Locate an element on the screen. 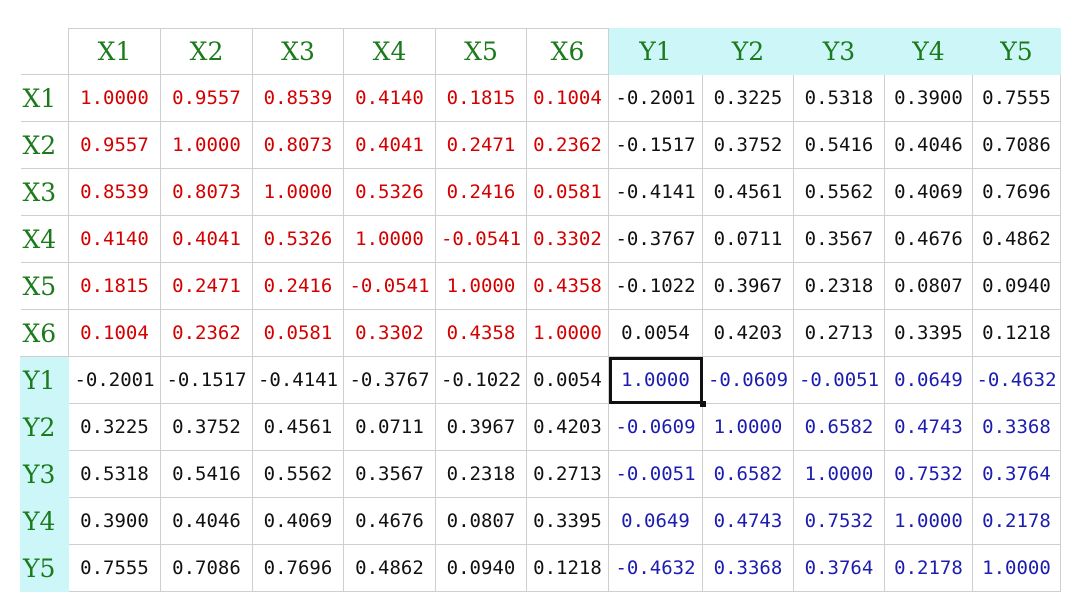  row-header-x3: X3 is located at coordinates (44, 192).